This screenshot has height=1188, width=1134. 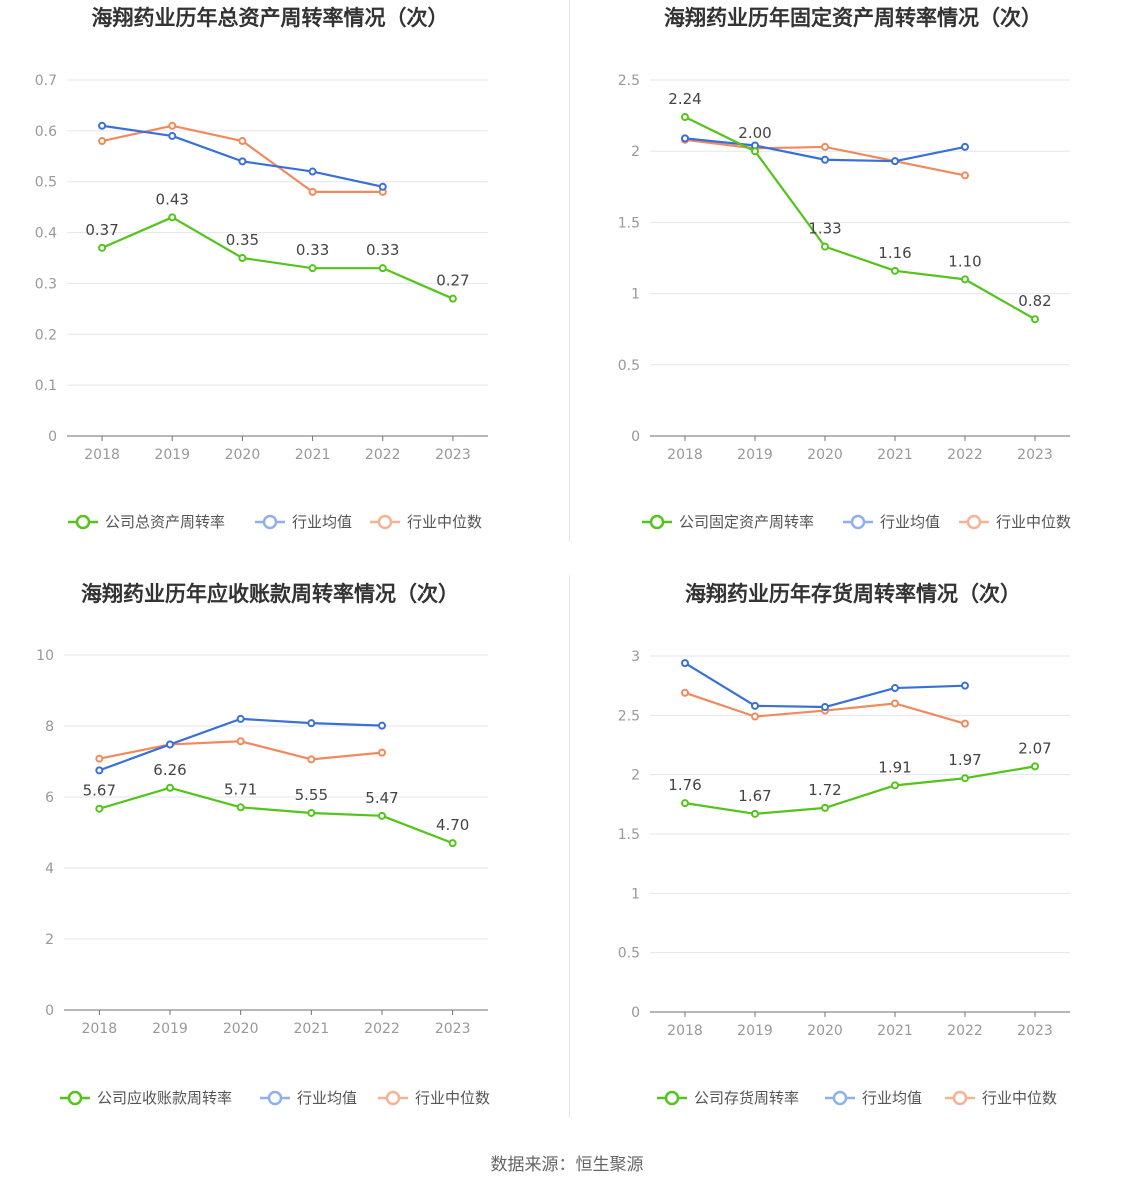 What do you see at coordinates (170, 1029) in the screenshot?
I see `x-tick-label: 2019` at bounding box center [170, 1029].